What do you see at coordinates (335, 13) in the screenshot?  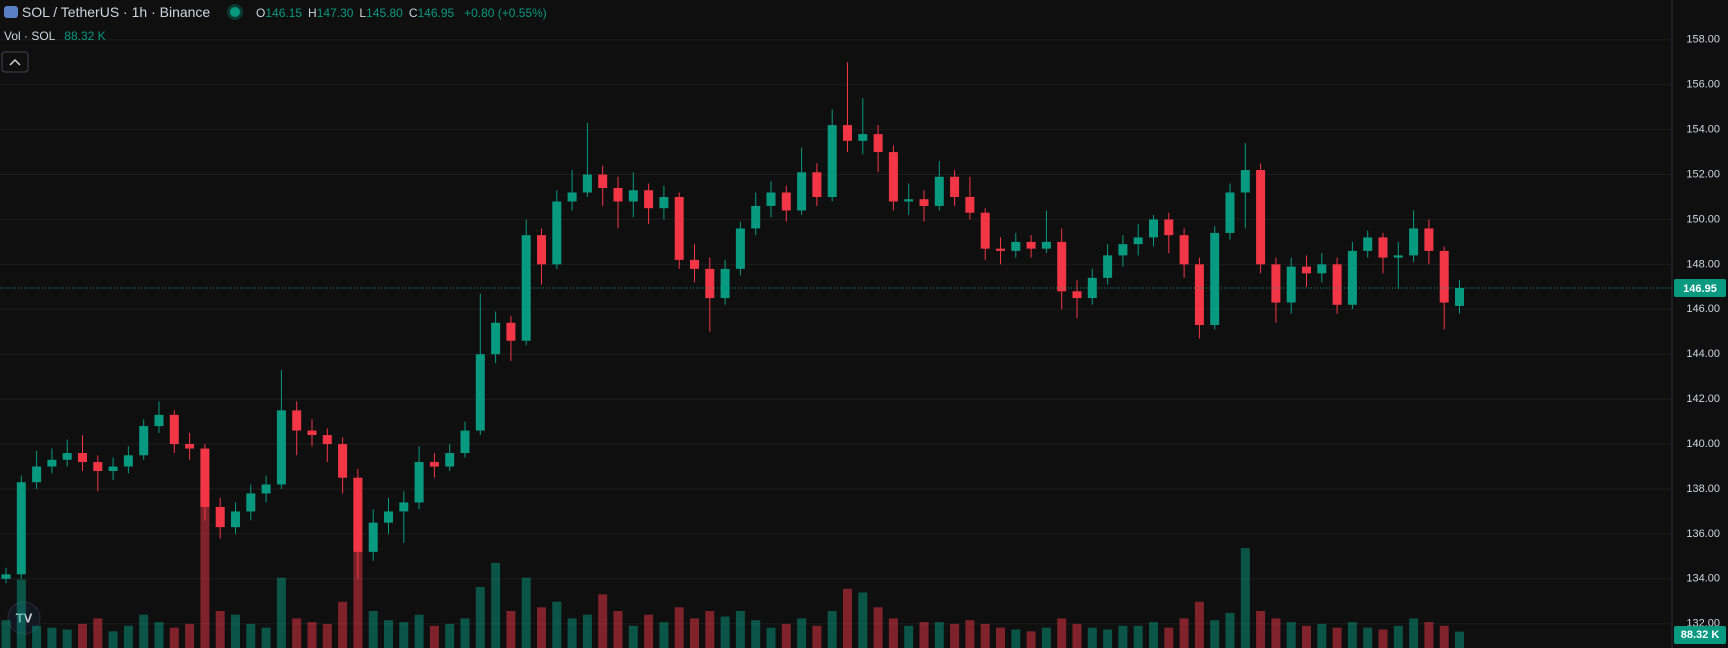 I see `ohlc-value: 147.30` at bounding box center [335, 13].